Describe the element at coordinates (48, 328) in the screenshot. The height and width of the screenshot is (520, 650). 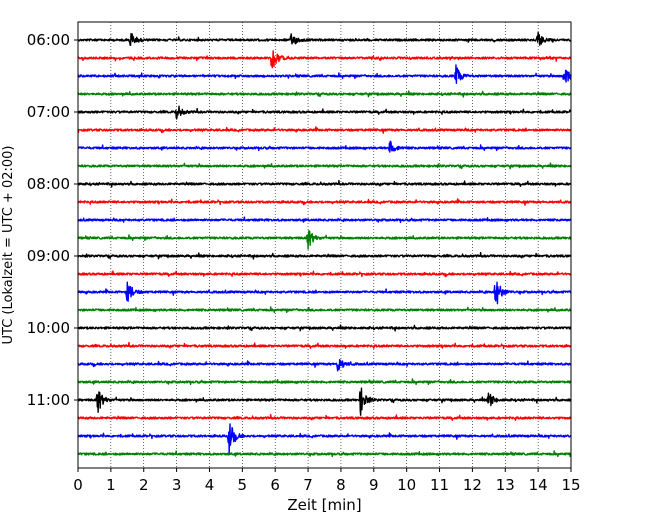
I see `y-tick-label: 10:00` at that location.